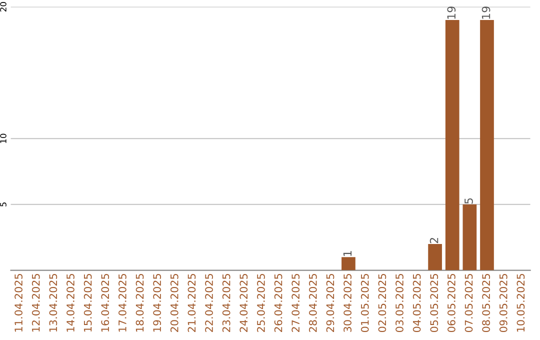 This screenshot has height=340, width=540. I want to click on x-tick-label: 04.05.2025, so click(416, 303).